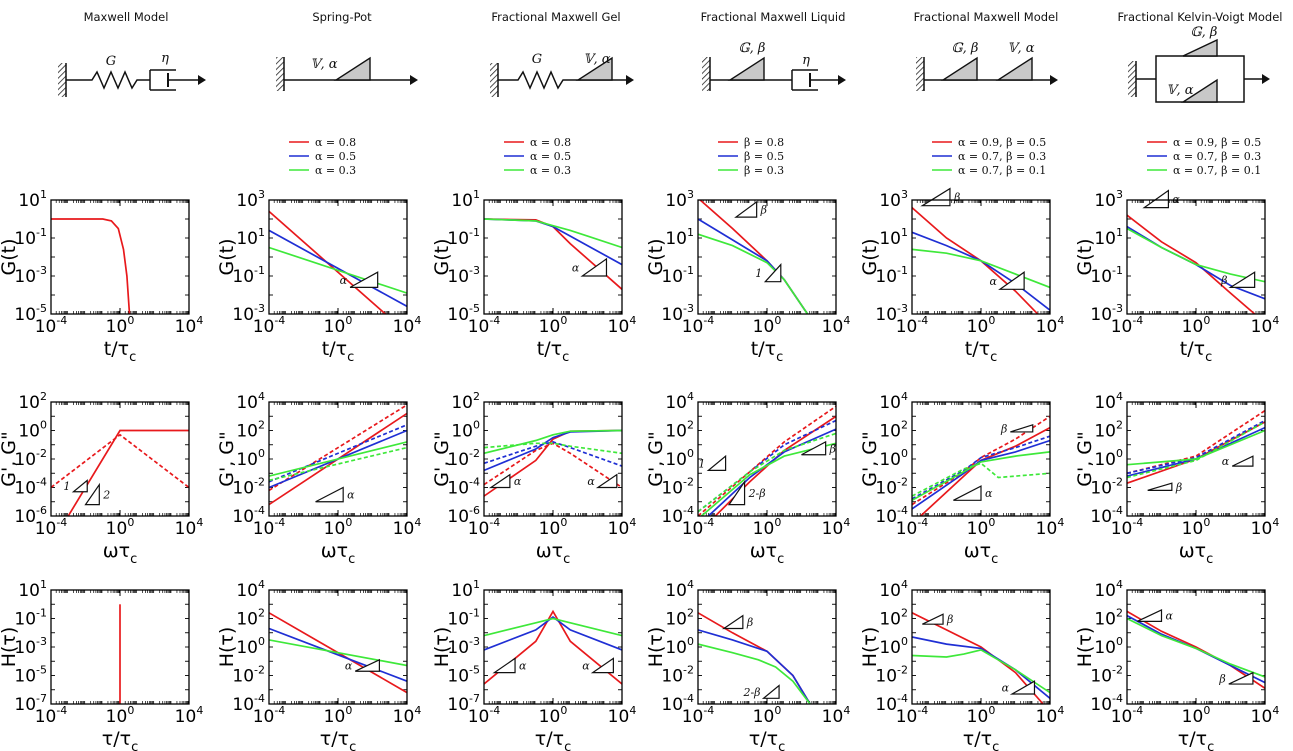  I want to click on x-axis-label: t/τc, so click(1196, 351).